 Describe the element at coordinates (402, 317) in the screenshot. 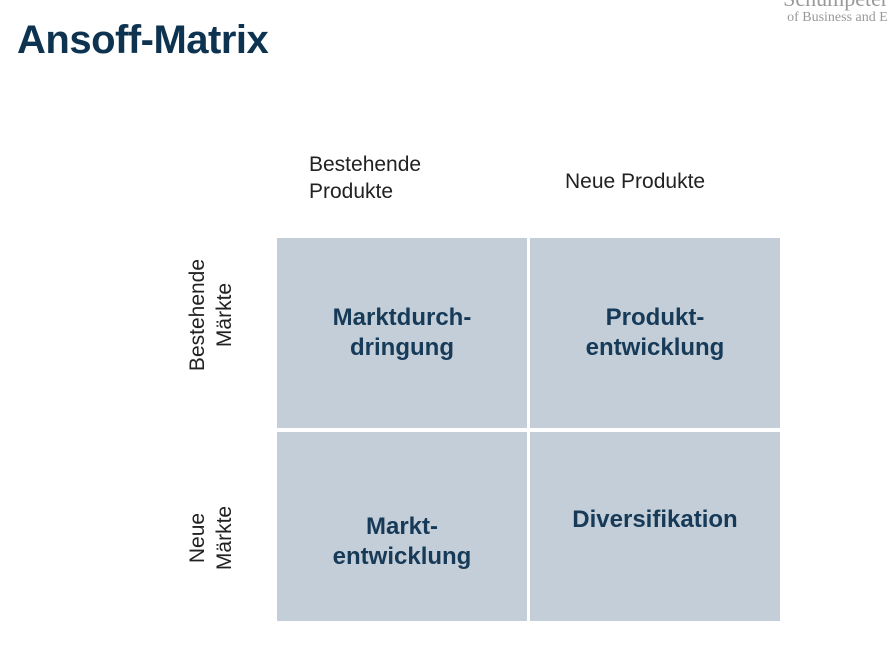

I see `cell-line: Marktdurch-` at that location.